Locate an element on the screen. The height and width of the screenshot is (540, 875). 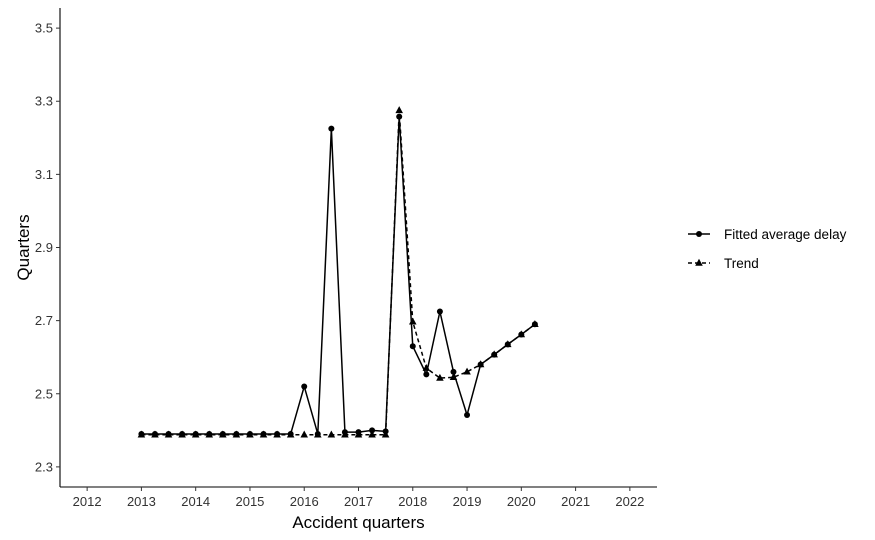
legend-triangle-marker is located at coordinates (699, 262).